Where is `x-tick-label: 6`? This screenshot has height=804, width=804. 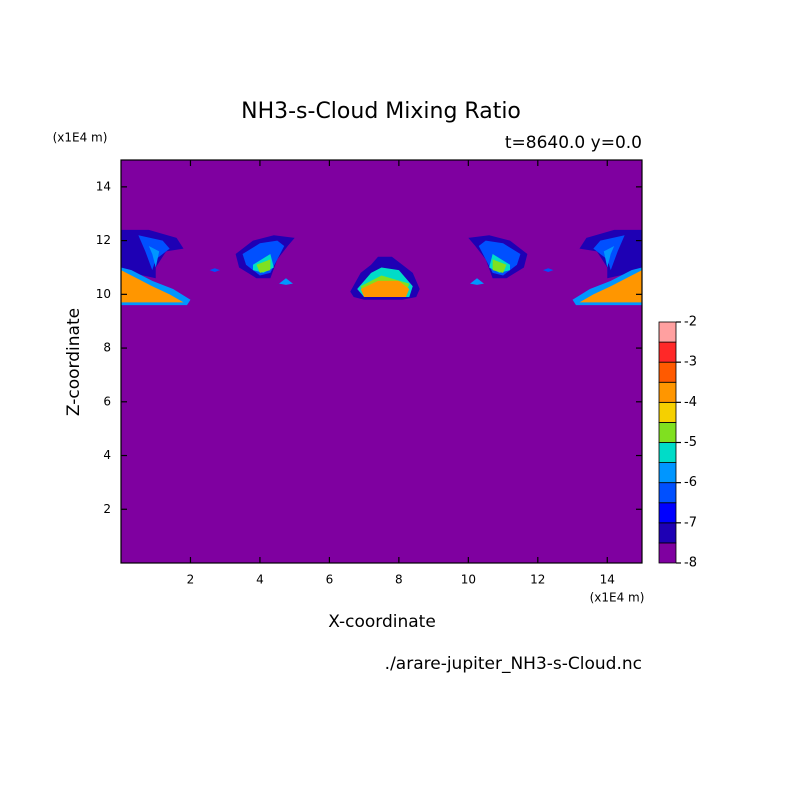
x-tick-label: 6 is located at coordinates (330, 580).